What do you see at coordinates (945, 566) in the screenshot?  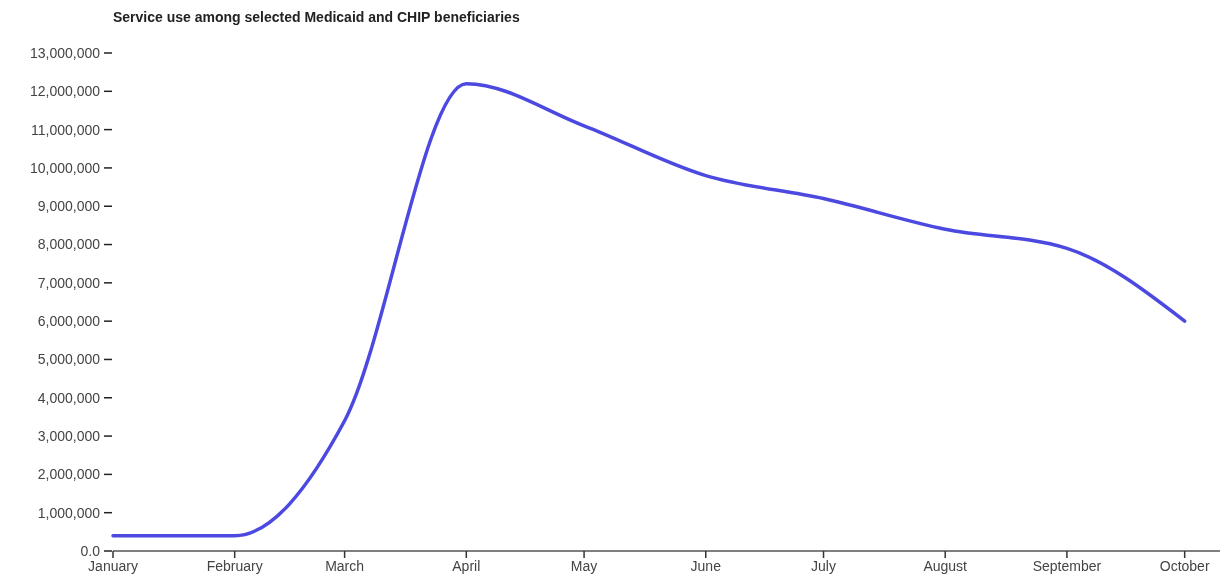 I see `x-tick-label: August` at bounding box center [945, 566].